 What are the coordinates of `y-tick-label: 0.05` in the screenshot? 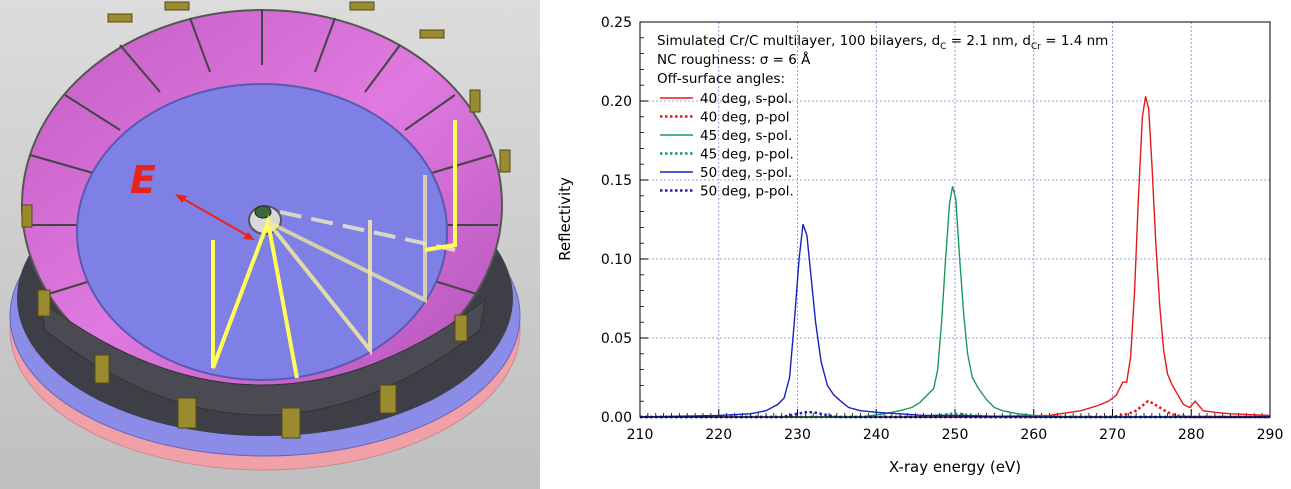 It's located at (616, 339).